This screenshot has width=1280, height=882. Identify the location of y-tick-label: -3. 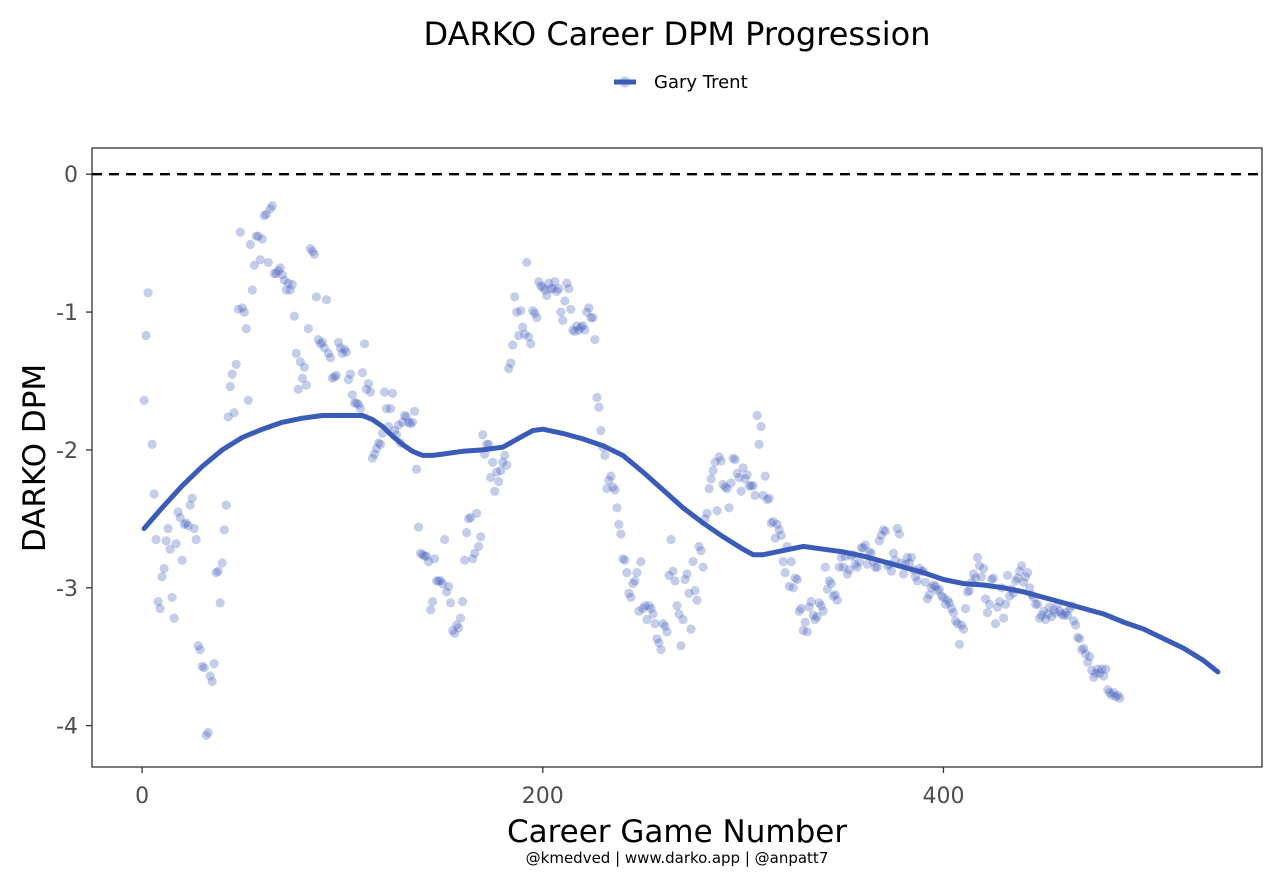
(67, 589).